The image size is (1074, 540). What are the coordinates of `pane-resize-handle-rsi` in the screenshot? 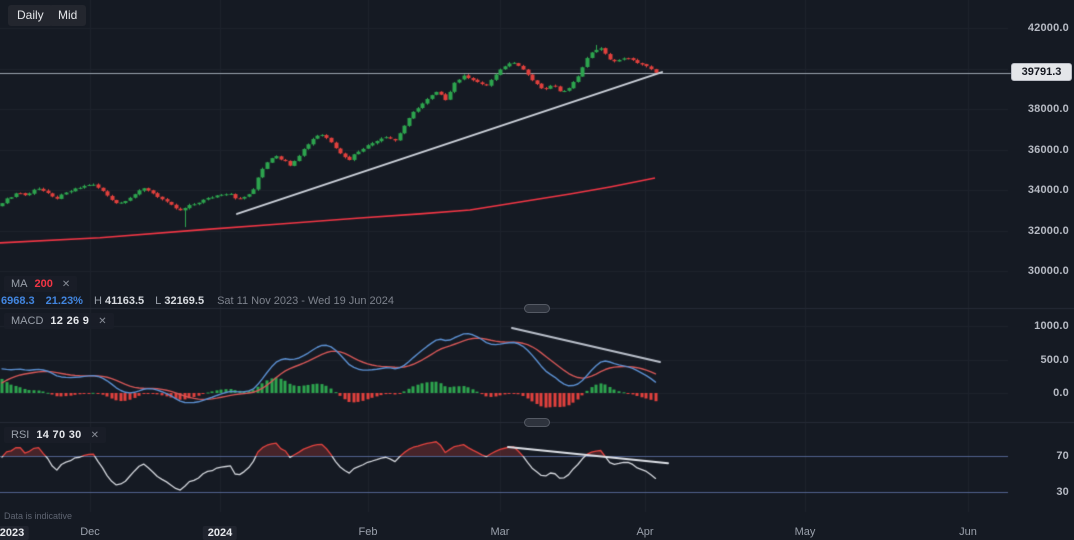 It's located at (537, 422).